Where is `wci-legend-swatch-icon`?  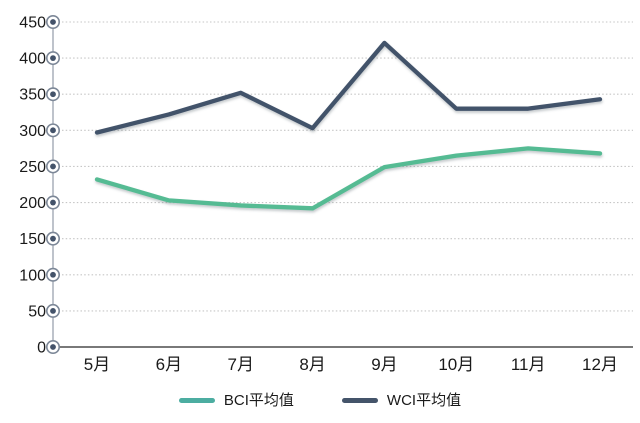
wci-legend-swatch-icon is located at coordinates (359, 400).